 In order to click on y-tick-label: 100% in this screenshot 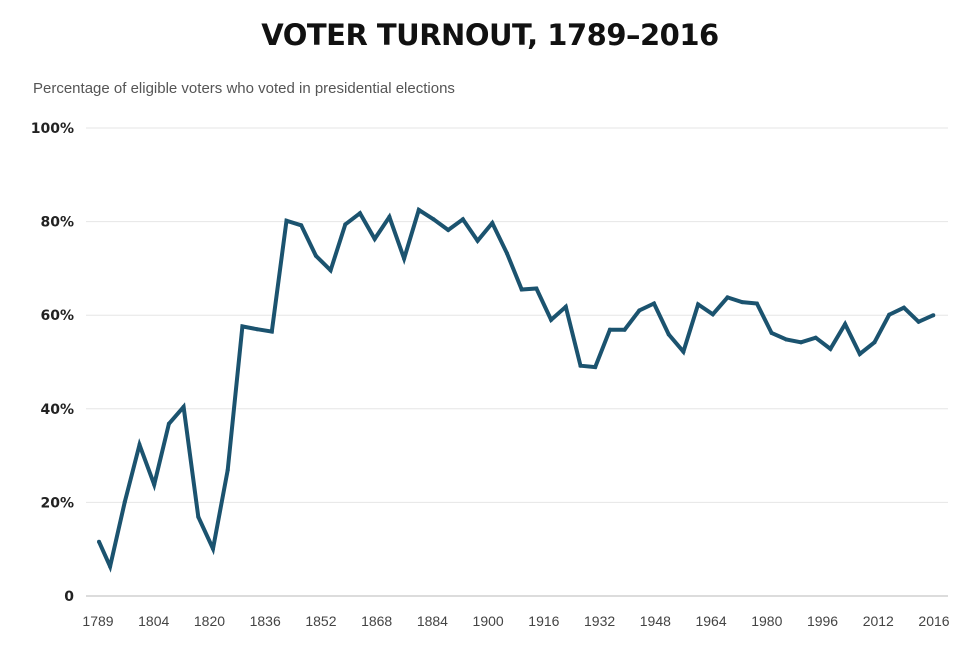, I will do `click(52, 129)`.